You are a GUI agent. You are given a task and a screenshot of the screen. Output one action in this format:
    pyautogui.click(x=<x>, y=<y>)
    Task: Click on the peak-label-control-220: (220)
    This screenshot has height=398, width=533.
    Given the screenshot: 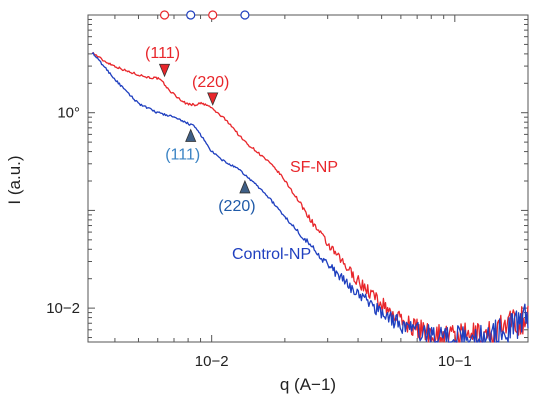 What is the action you would take?
    pyautogui.click(x=236, y=206)
    